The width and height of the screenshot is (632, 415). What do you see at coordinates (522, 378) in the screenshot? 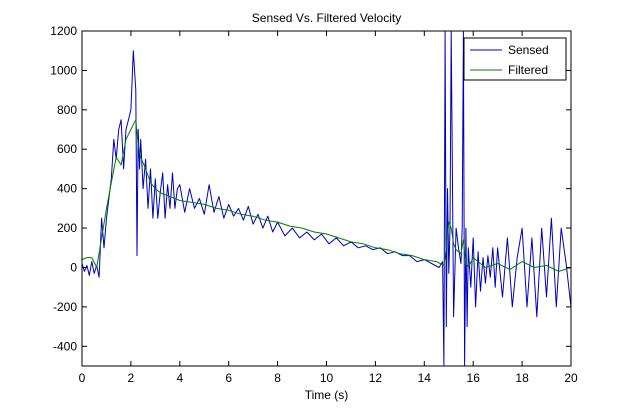
I see `x-tick-label: 18` at bounding box center [522, 378].